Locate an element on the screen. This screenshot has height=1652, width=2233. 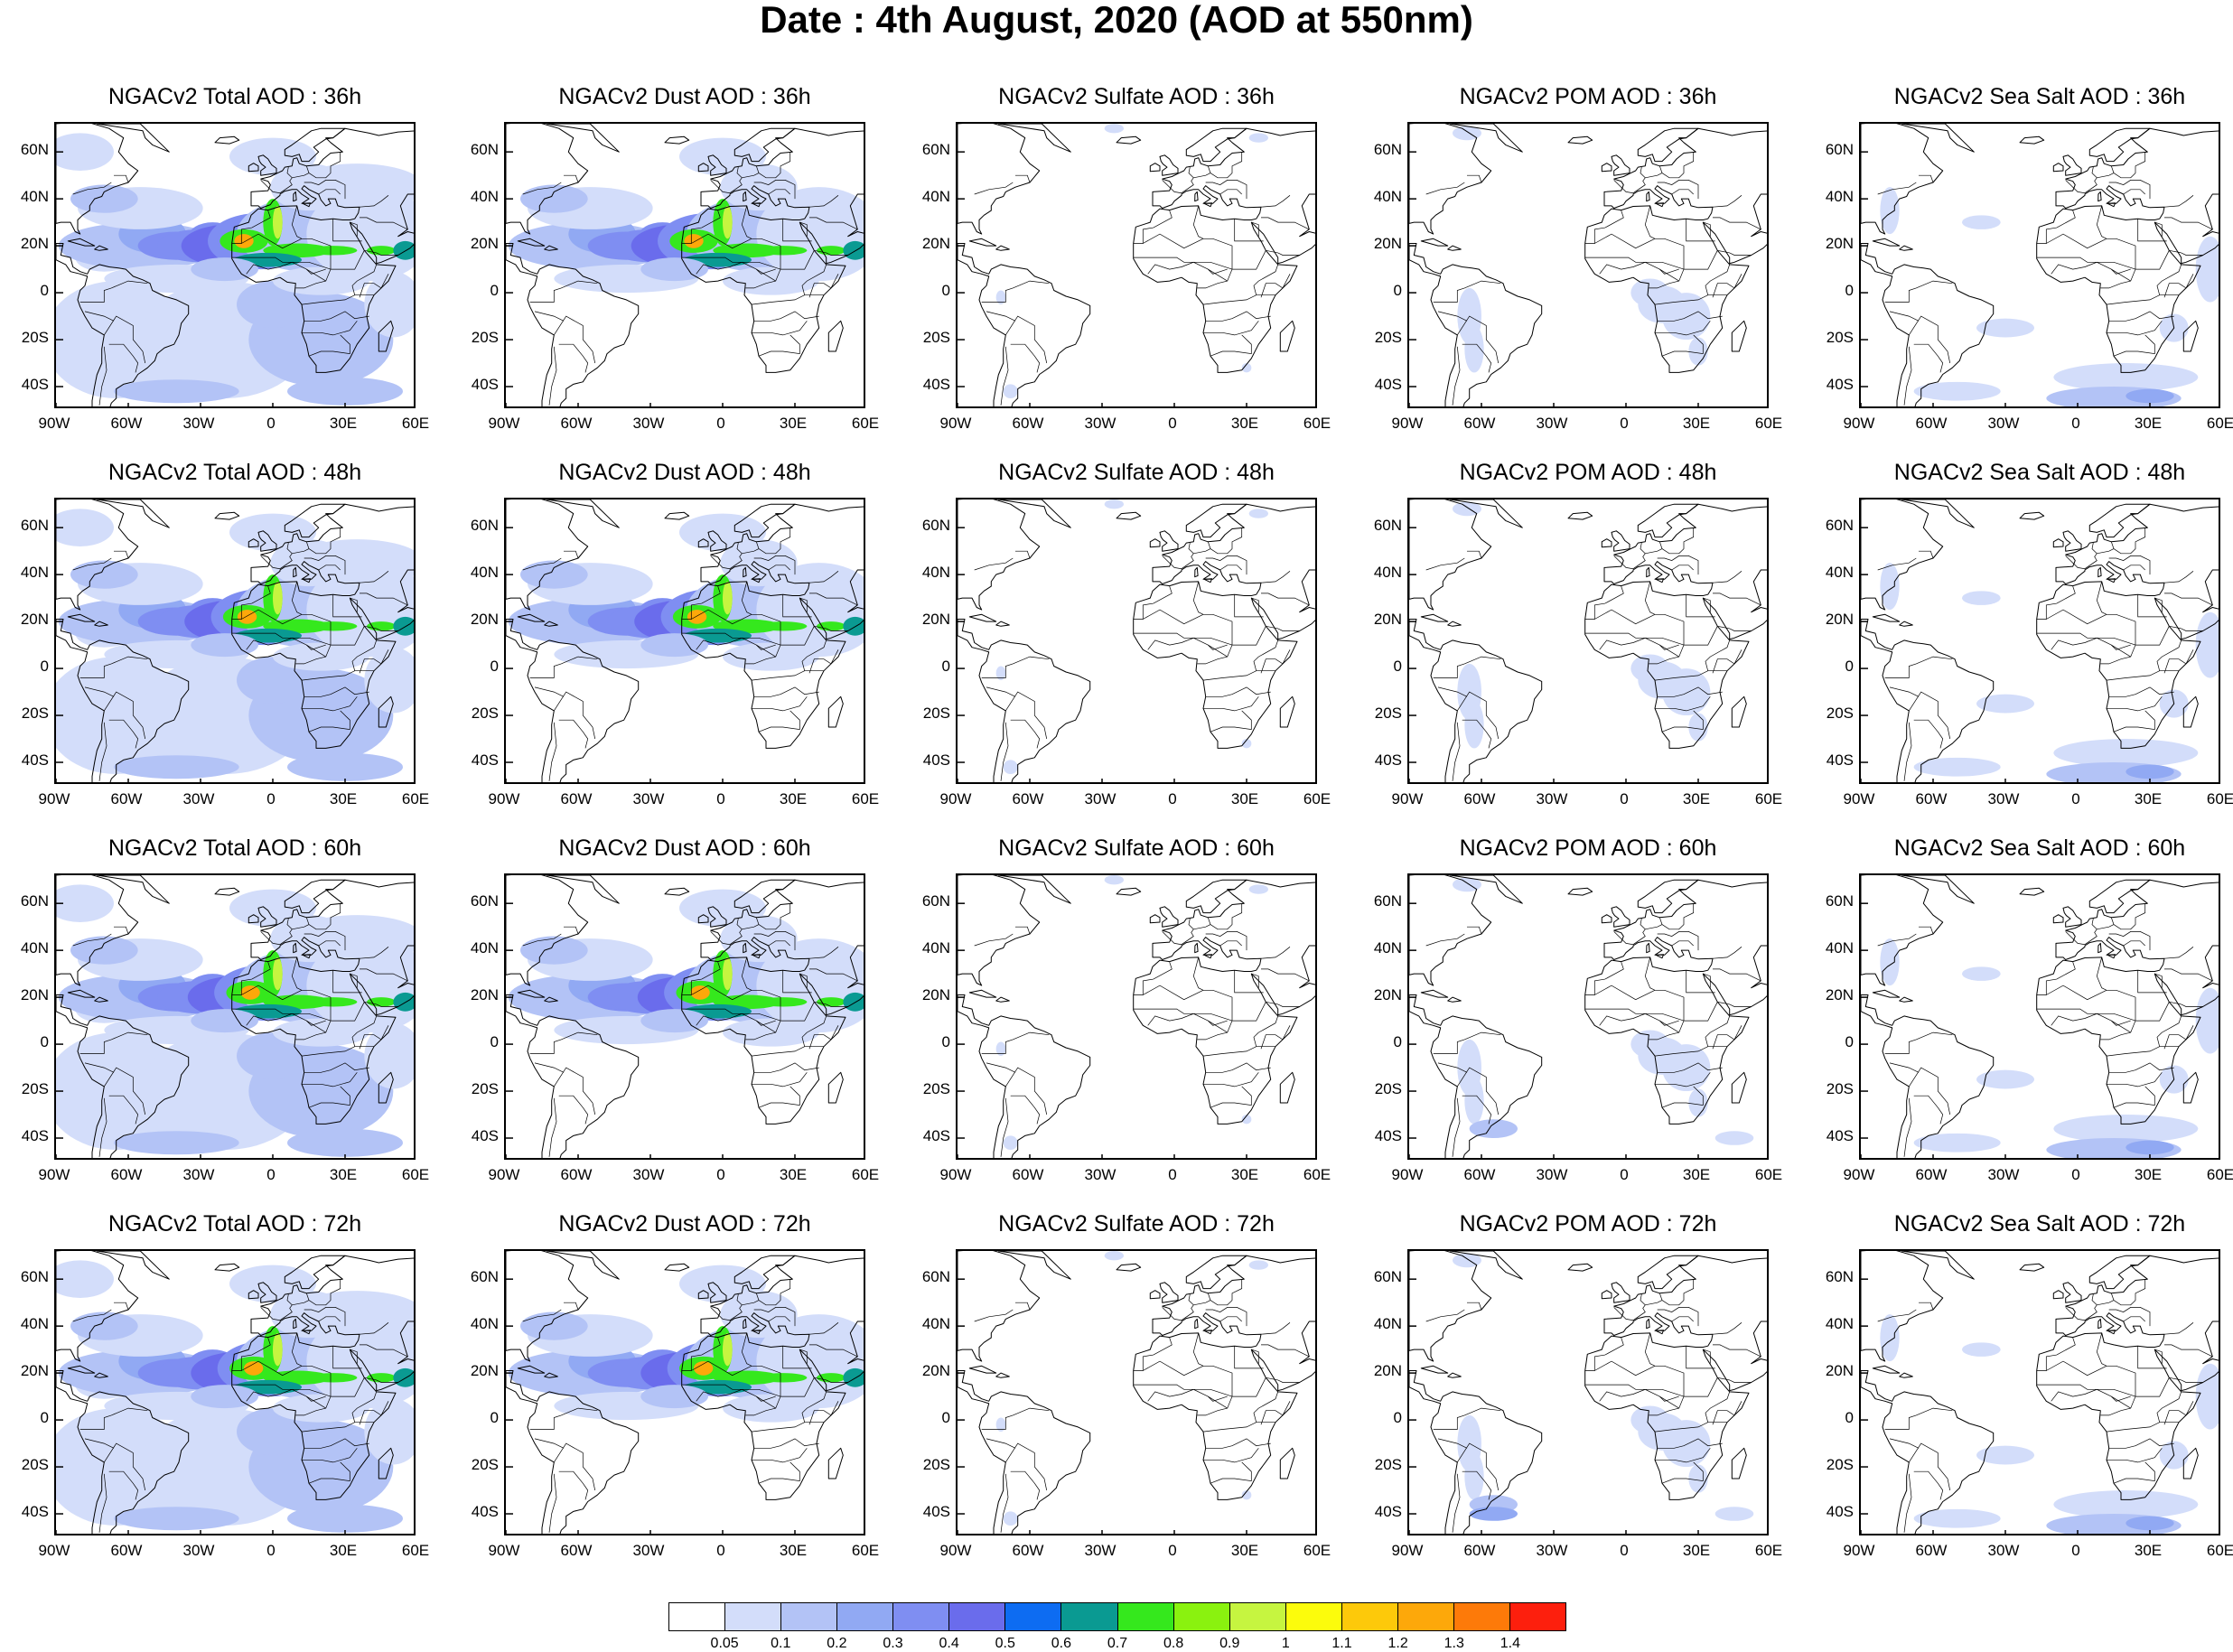
lon-label: 30W is located at coordinates (648, 798).